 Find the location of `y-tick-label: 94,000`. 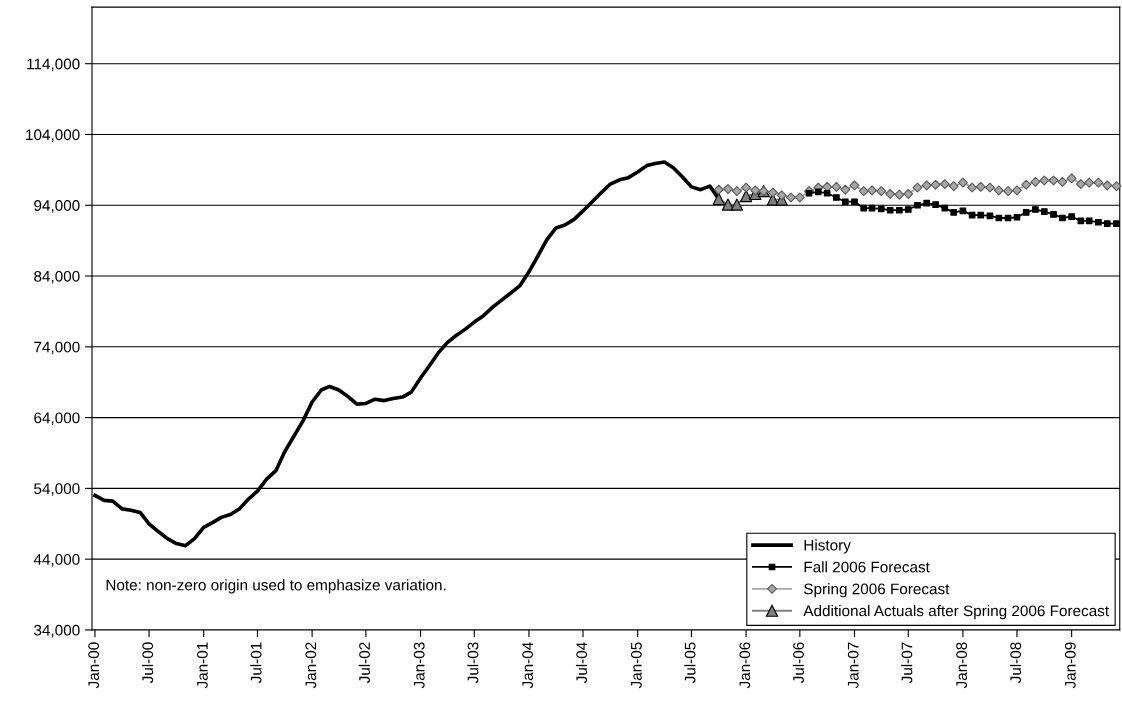

y-tick-label: 94,000 is located at coordinates (57, 206).